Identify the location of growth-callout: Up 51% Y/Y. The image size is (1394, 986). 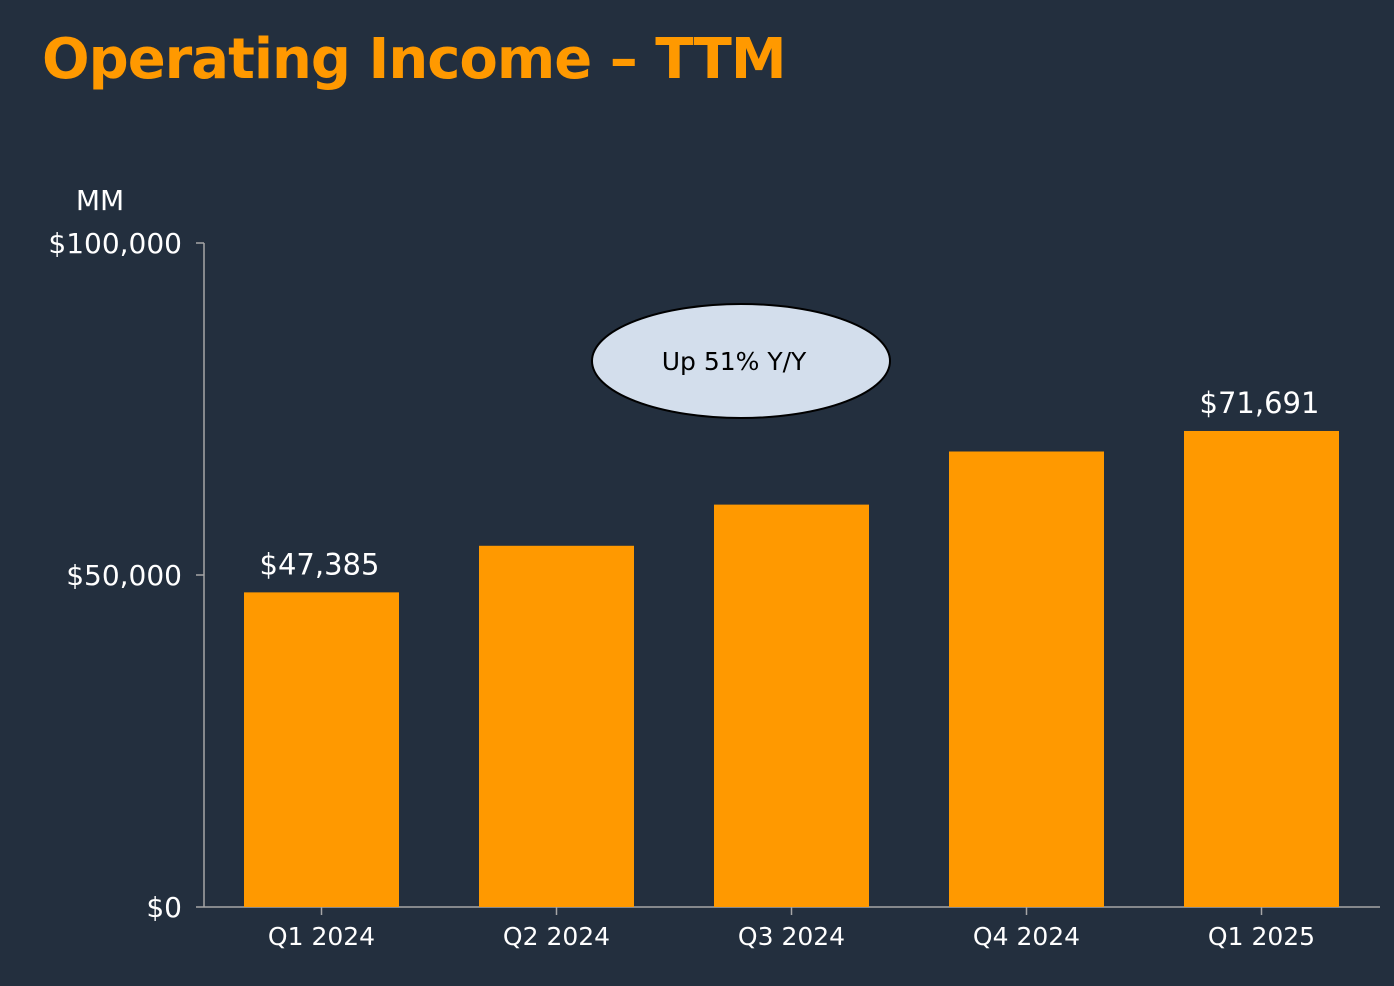
(741, 361).